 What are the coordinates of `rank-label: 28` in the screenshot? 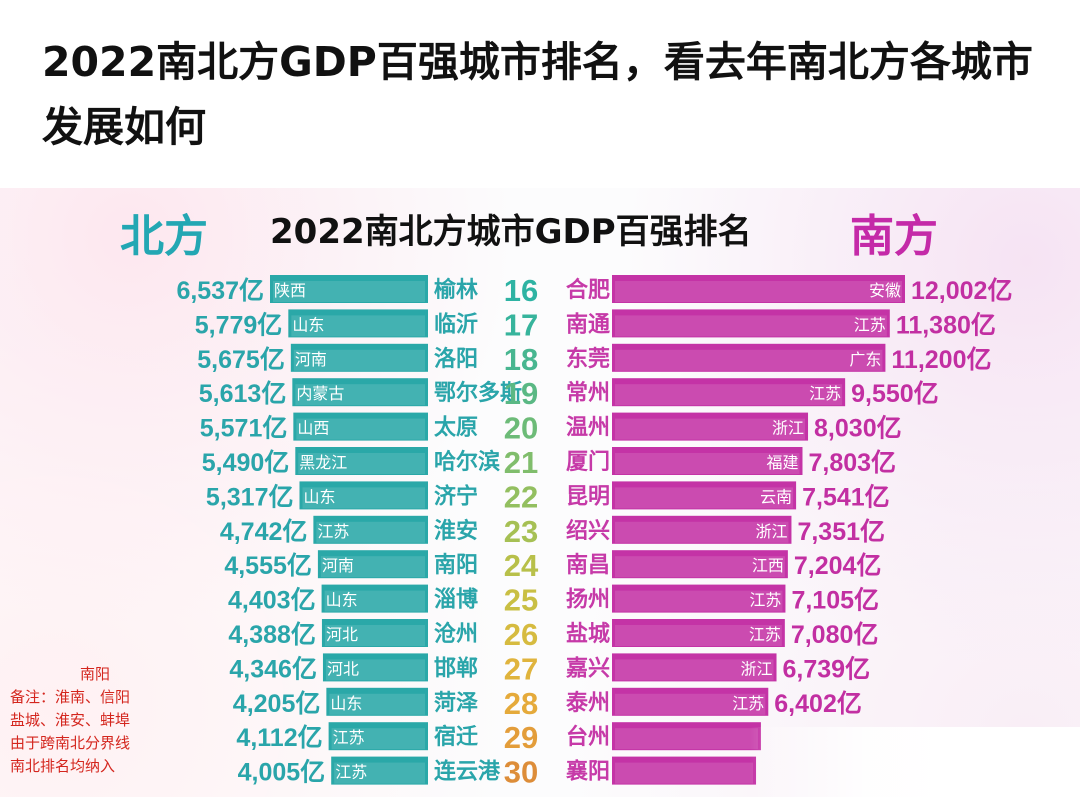 It's located at (521, 703).